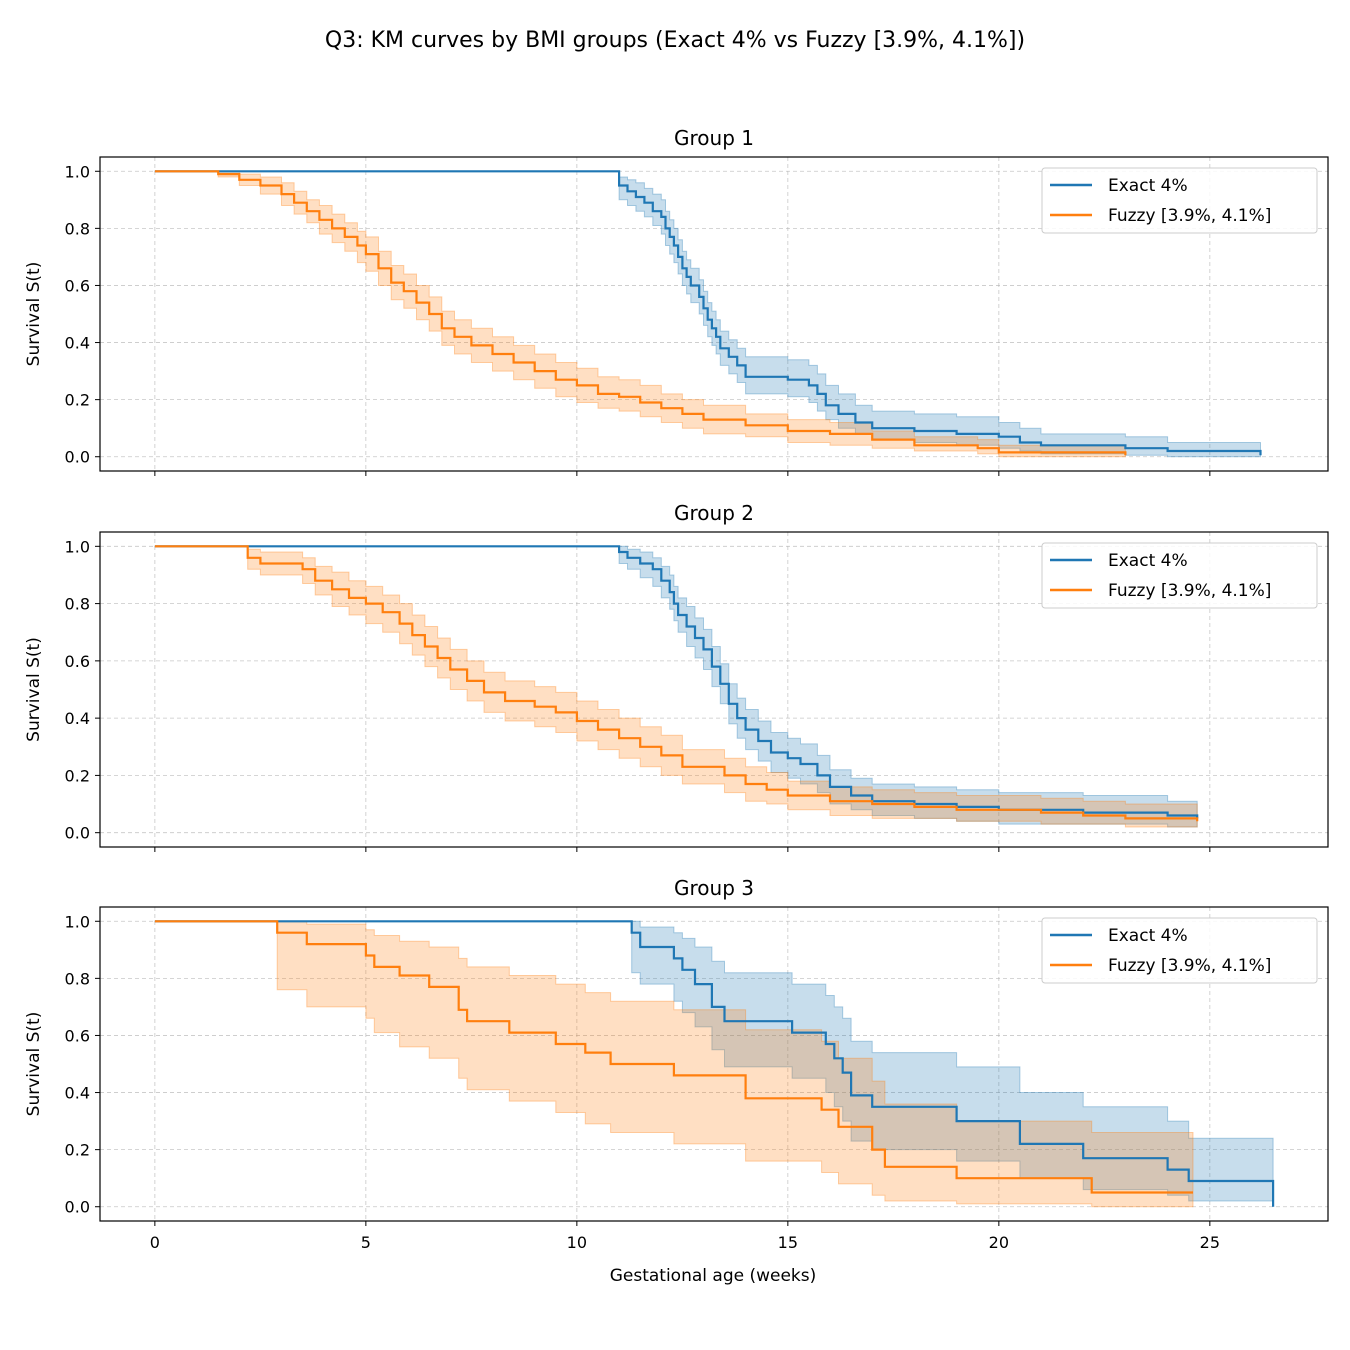 Image resolution: width=1350 pixels, height=1350 pixels. Describe the element at coordinates (714, 138) in the screenshot. I see `panel-title: Group 1` at that location.